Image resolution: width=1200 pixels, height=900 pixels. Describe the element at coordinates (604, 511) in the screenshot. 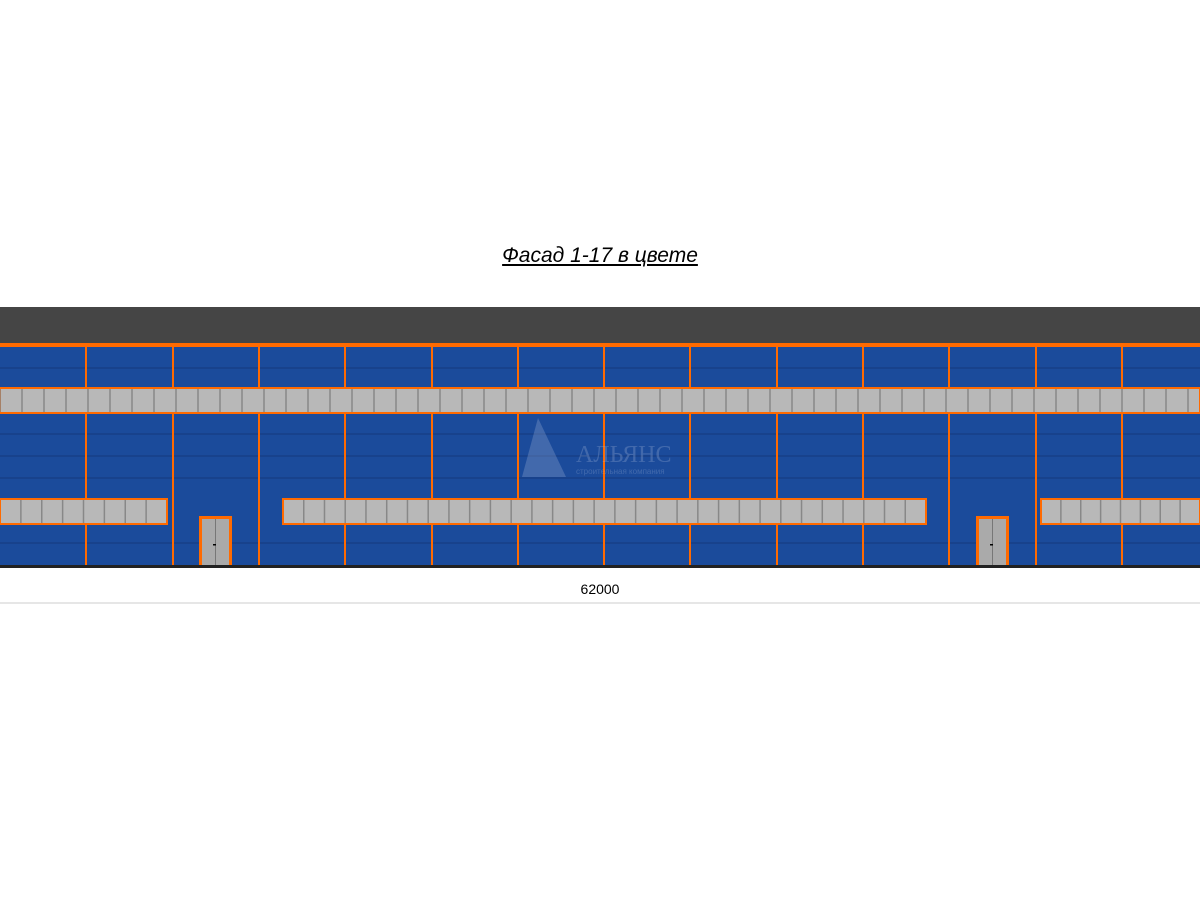

I see `lower-window-strip` at that location.